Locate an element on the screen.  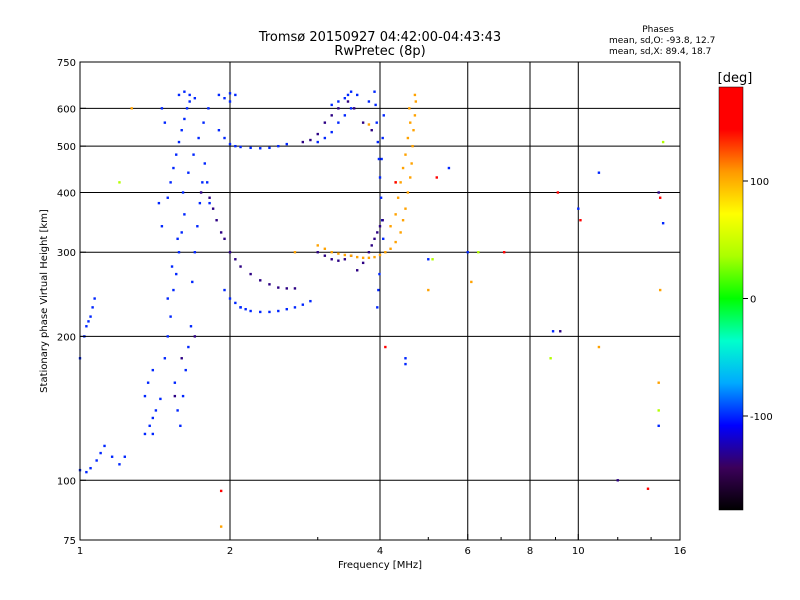
y-tick-label: 300 is located at coordinates (66, 253).